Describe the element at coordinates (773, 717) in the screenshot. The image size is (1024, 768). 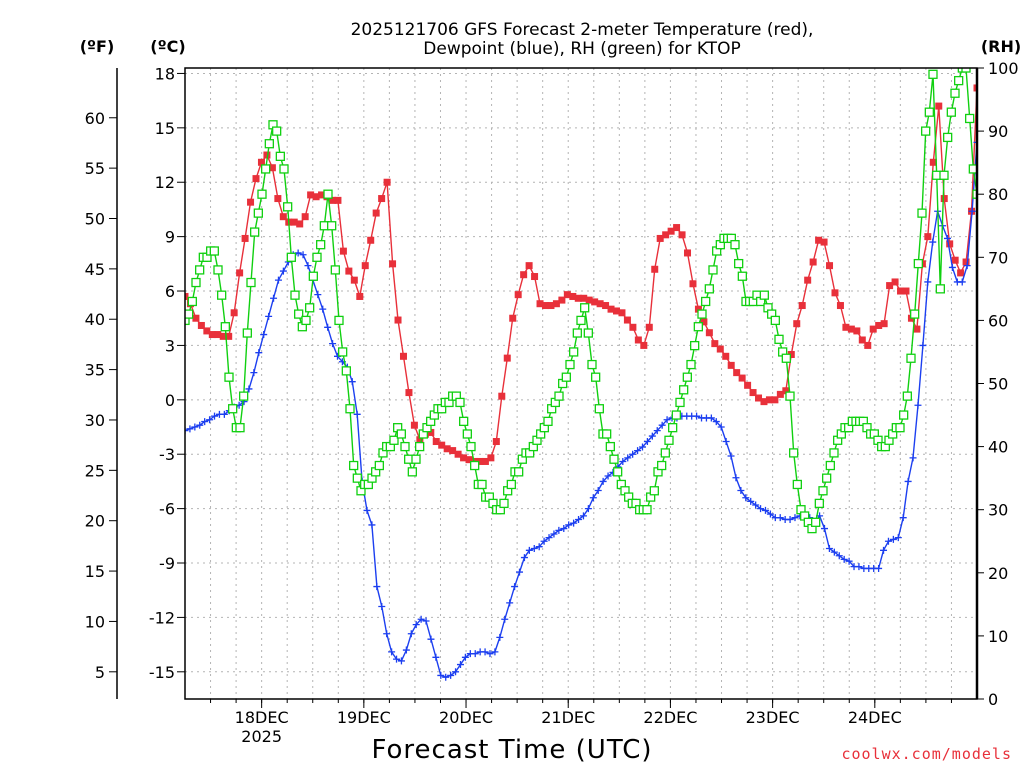
I see `x-tick-label: 23DEC` at that location.